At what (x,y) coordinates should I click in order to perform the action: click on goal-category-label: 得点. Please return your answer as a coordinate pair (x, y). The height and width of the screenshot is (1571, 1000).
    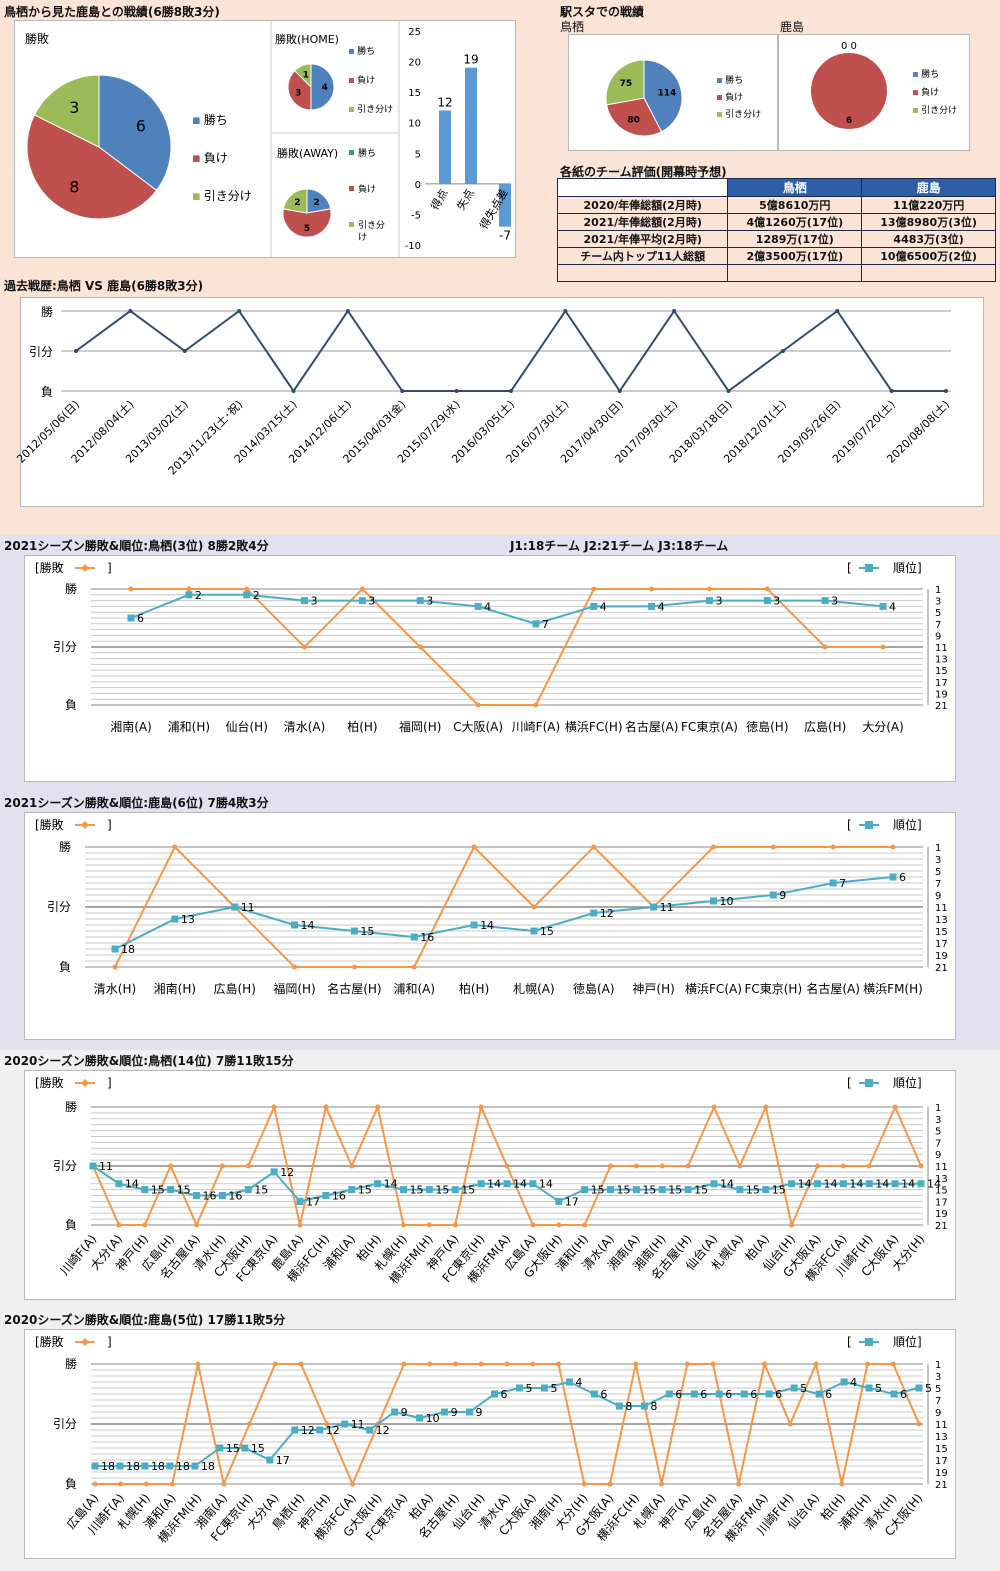
    Looking at the image, I should click on (439, 200).